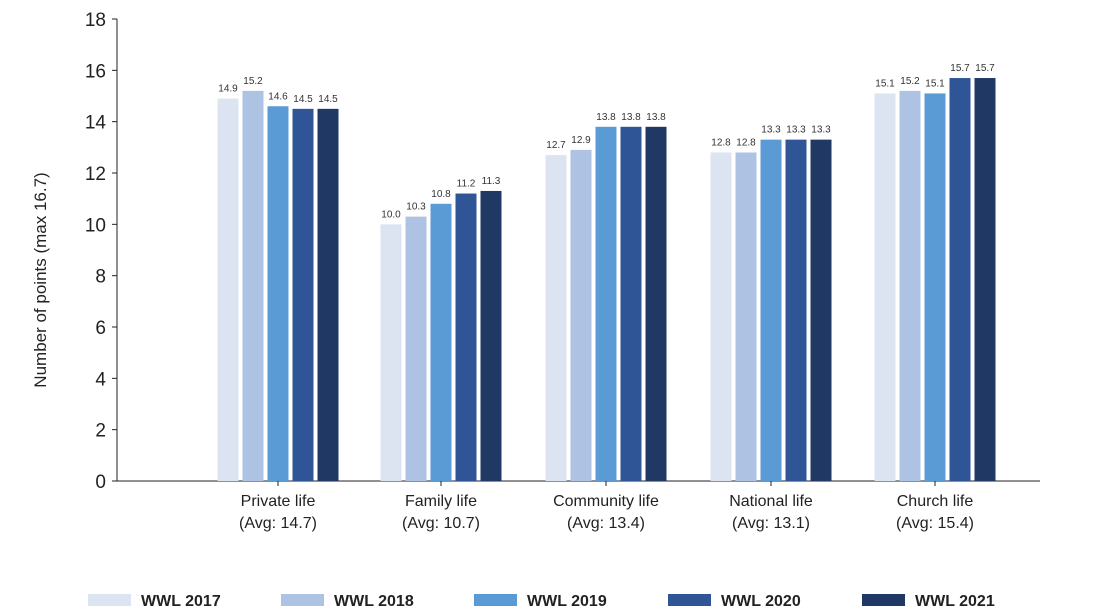 The height and width of the screenshot is (612, 1093). Describe the element at coordinates (101, 251) in the screenshot. I see `y-axis: 0 2 4 6 8 10 12 14 16 18` at that location.